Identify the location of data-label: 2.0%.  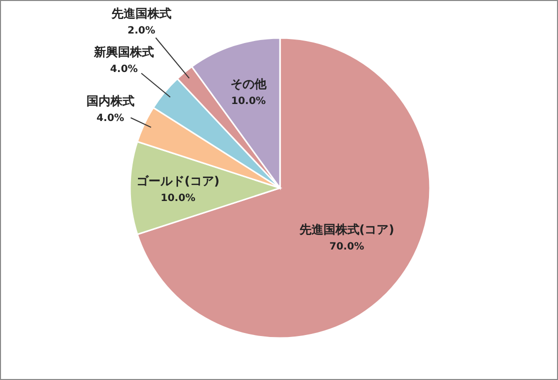
(141, 30).